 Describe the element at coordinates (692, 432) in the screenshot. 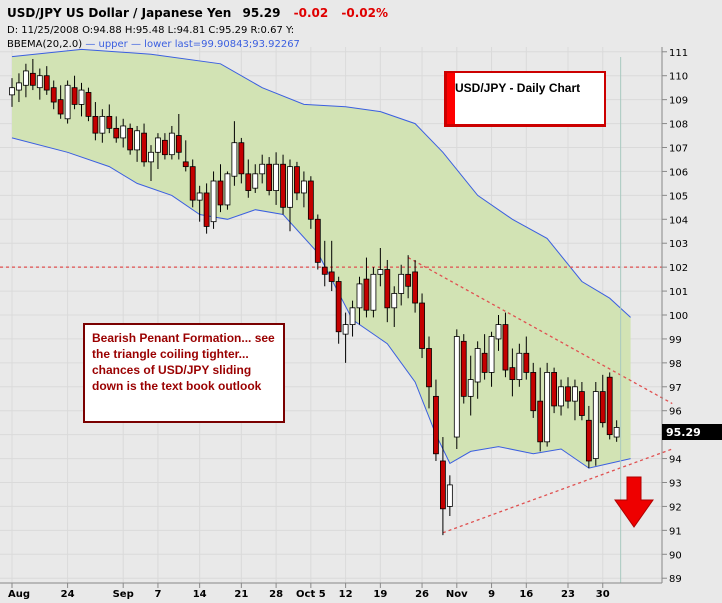

I see `price-tag: 95.29` at that location.